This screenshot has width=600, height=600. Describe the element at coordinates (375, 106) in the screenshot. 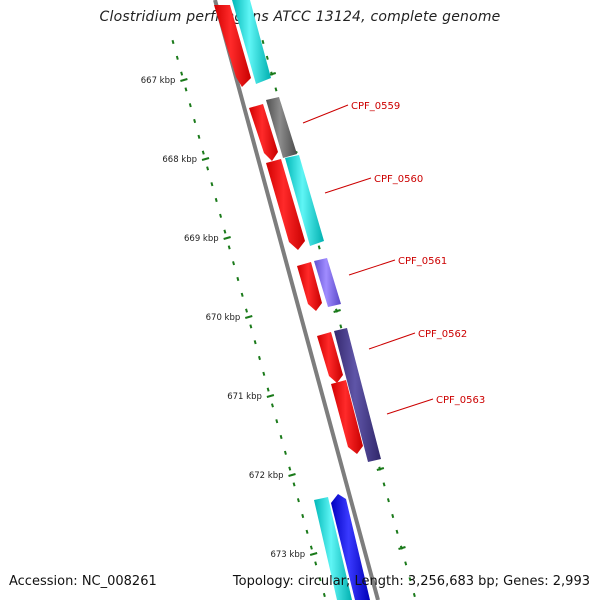

I see `gene-label: CPF_0559` at that location.